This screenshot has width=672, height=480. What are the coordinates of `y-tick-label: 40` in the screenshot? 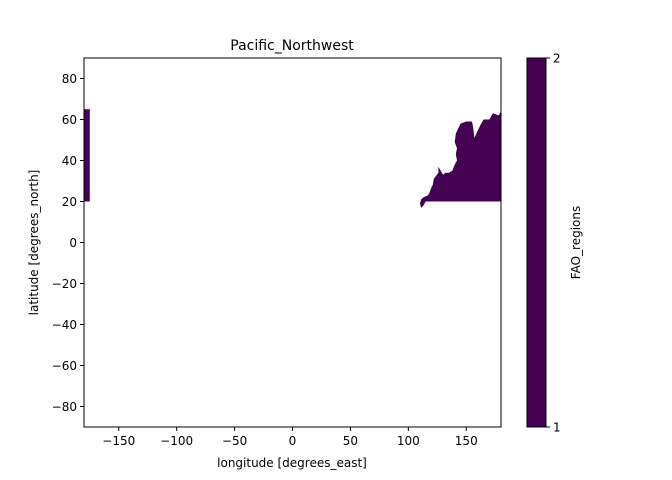 It's located at (69, 161).